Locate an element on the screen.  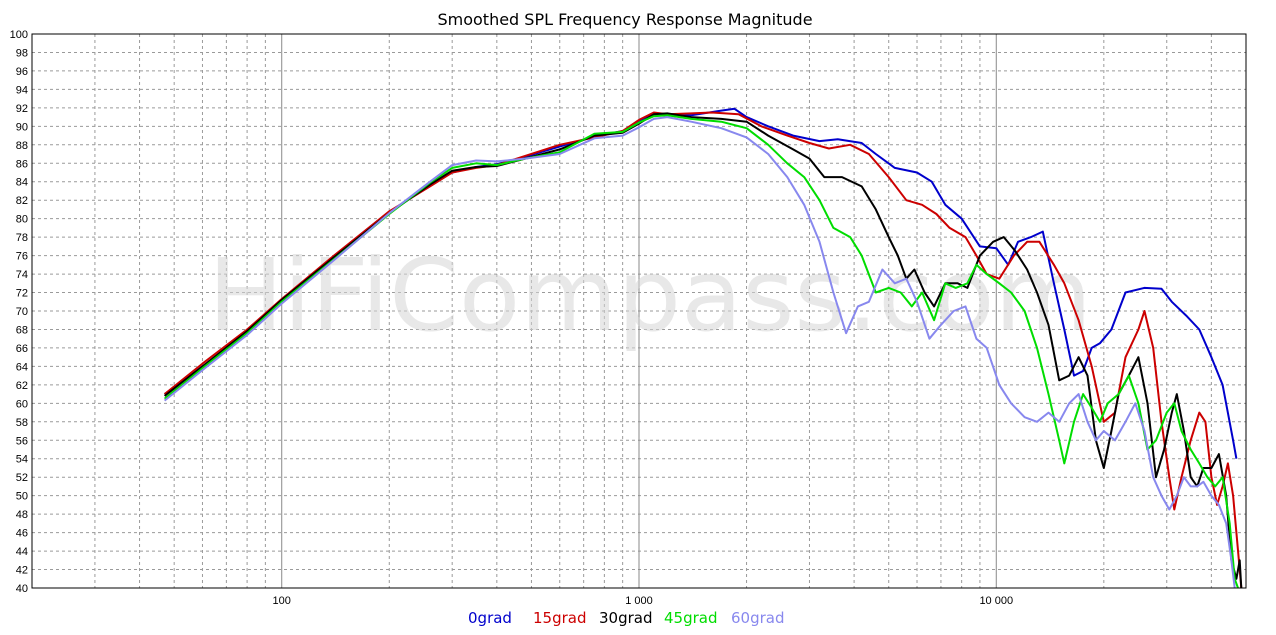
y-tick-label: 58 is located at coordinates (22, 423).